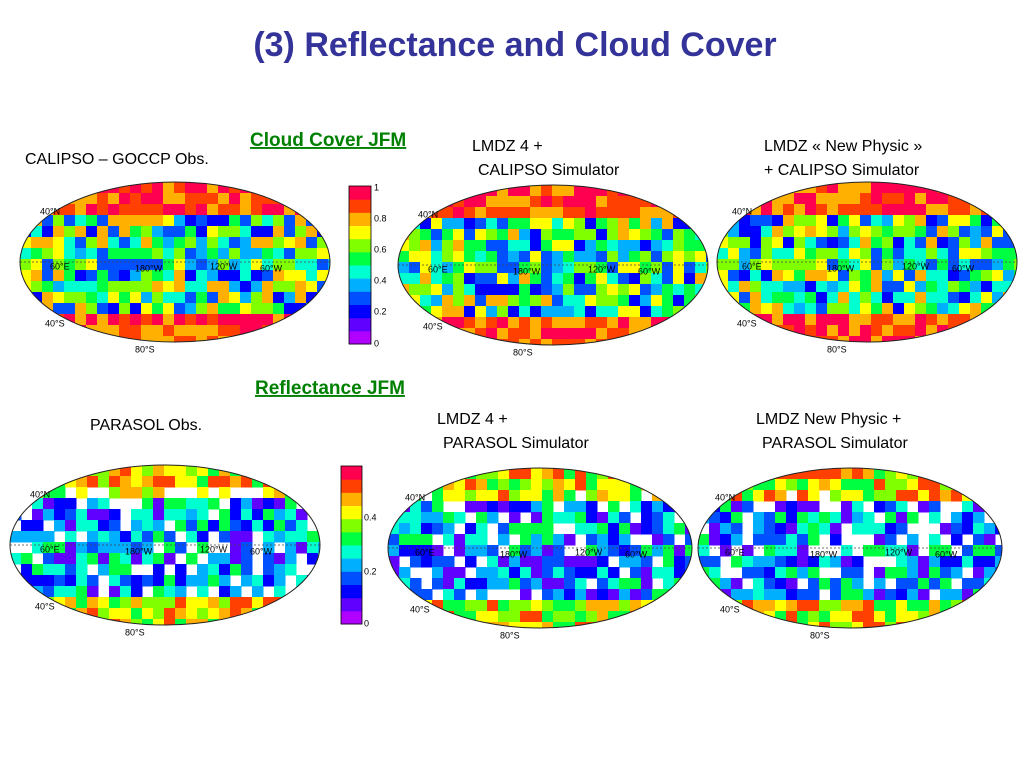 The width and height of the screenshot is (1024, 768). Describe the element at coordinates (415, 497) in the screenshot. I see `map-grid-label: 40°N` at that location.